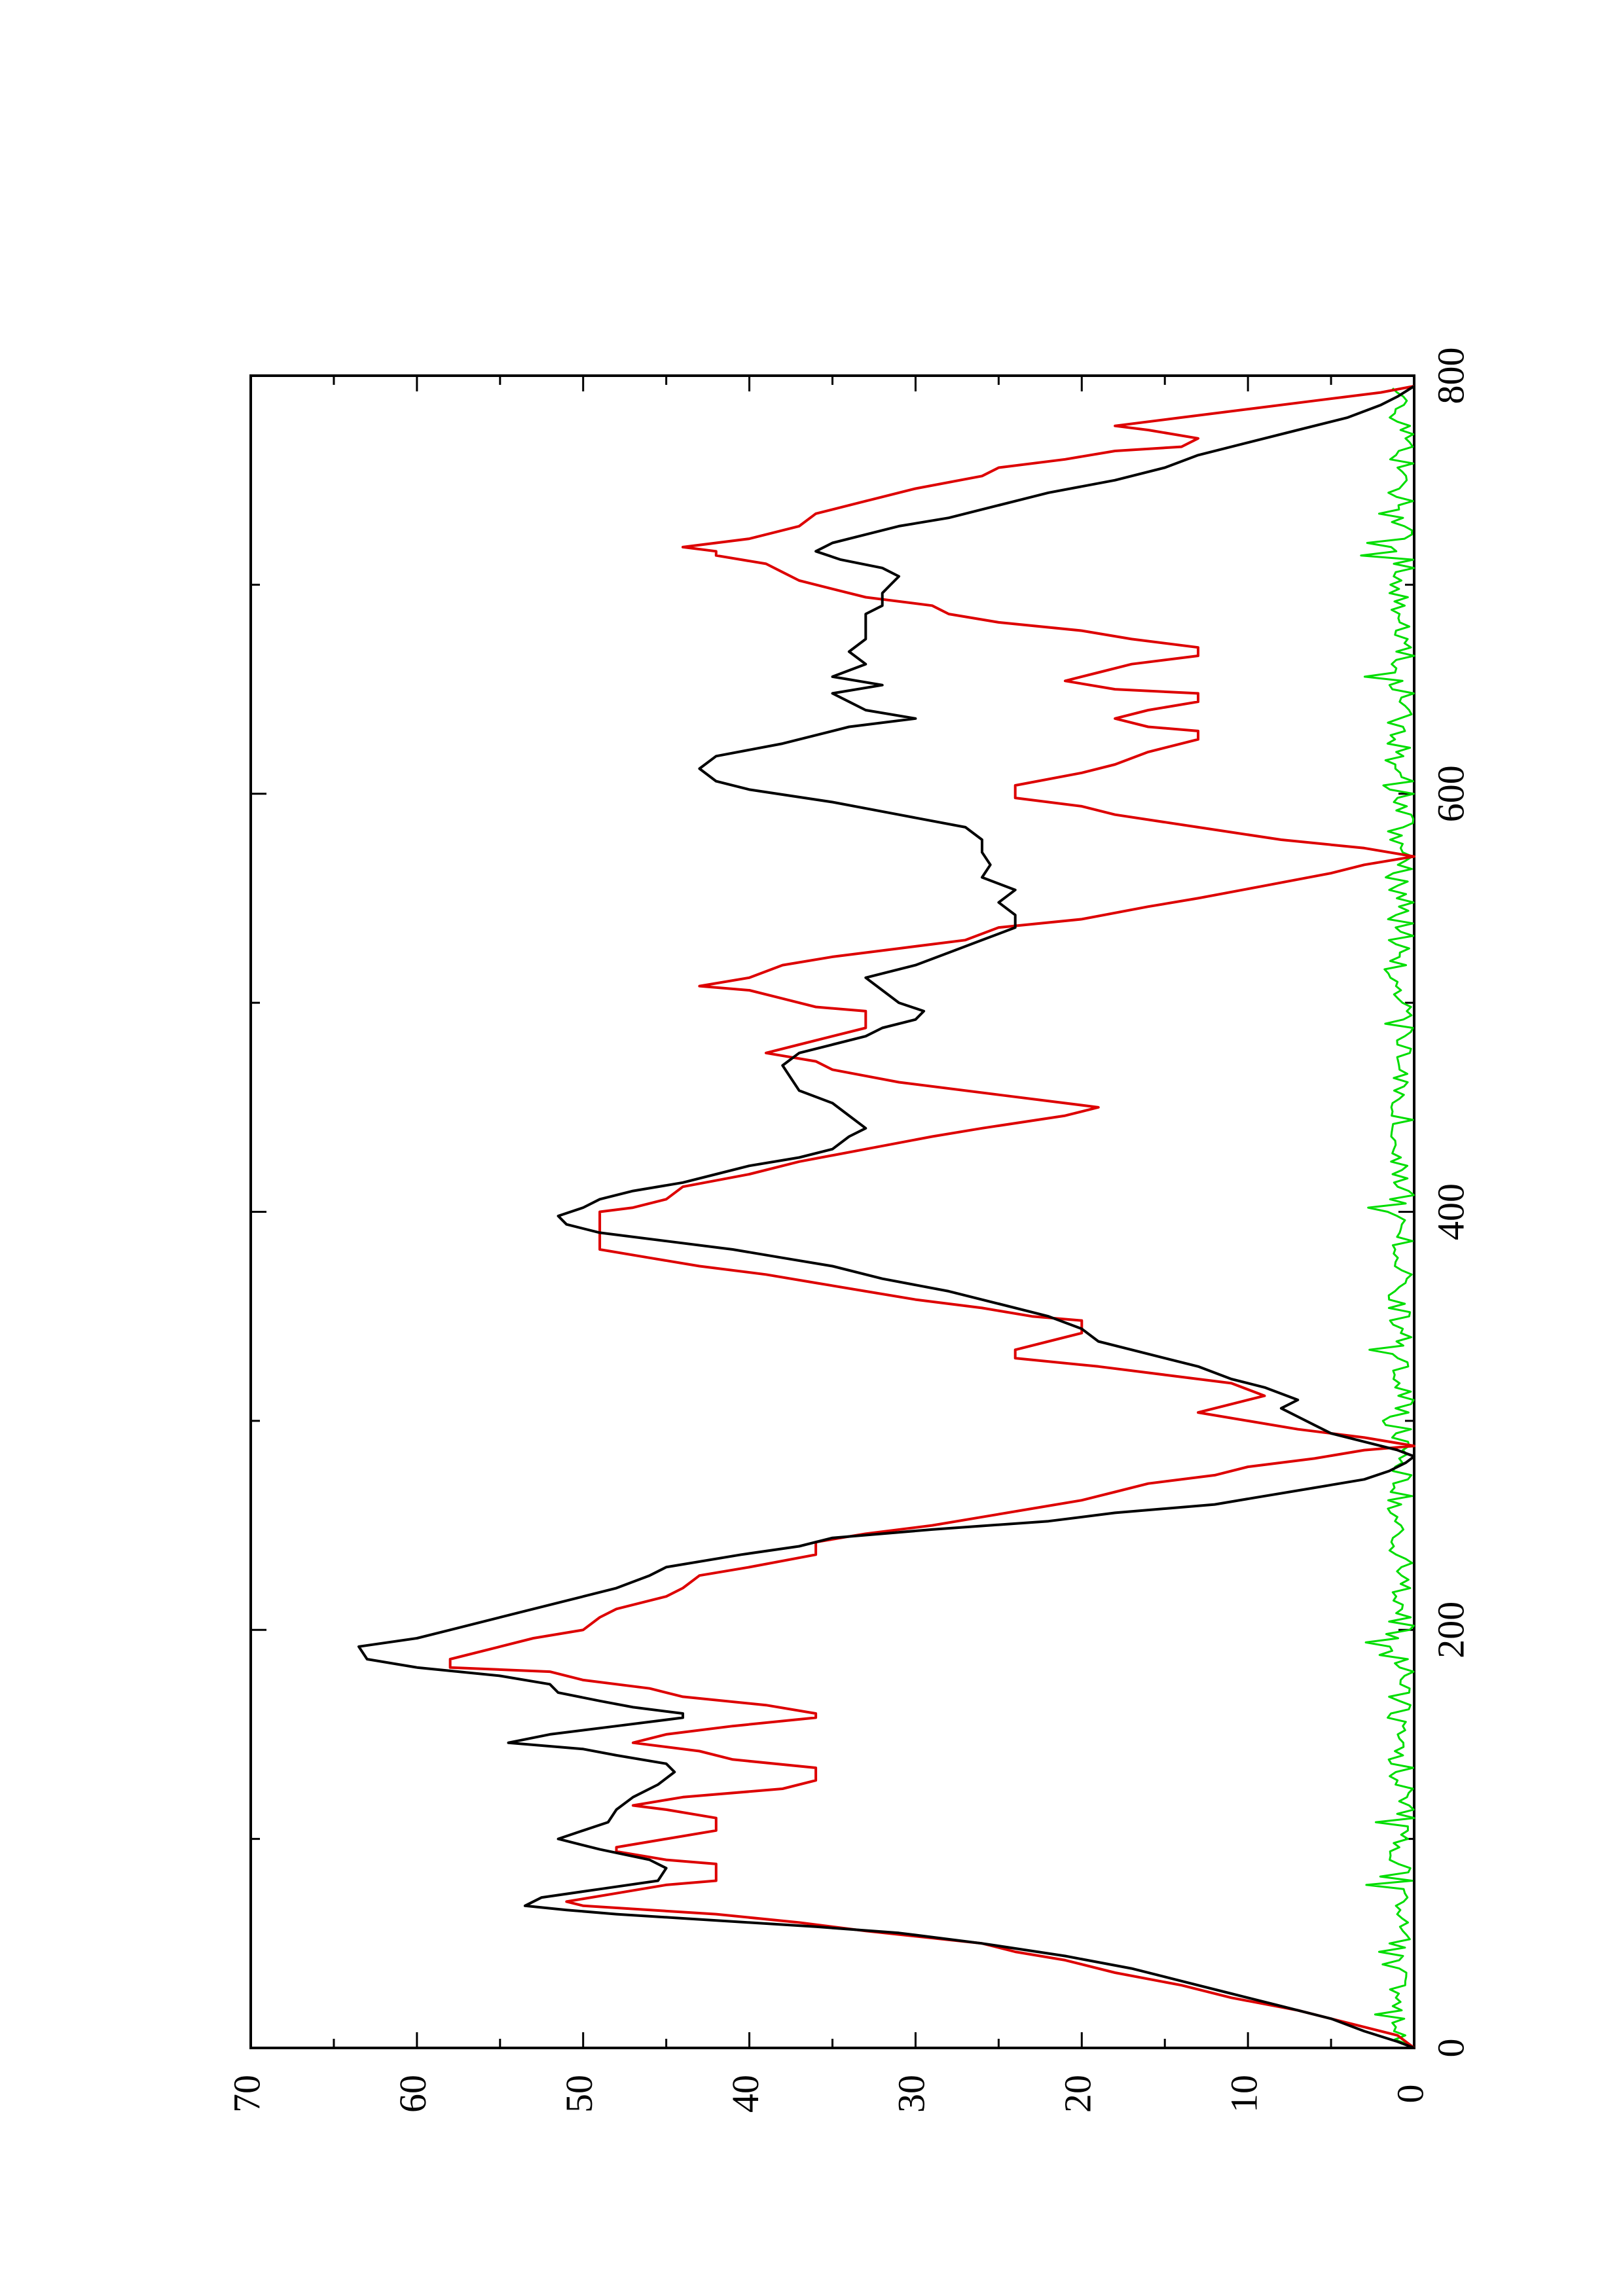 This screenshot has width=1623, height=2296. What do you see at coordinates (579, 2094) in the screenshot?
I see `y-tick-label: 50` at bounding box center [579, 2094].